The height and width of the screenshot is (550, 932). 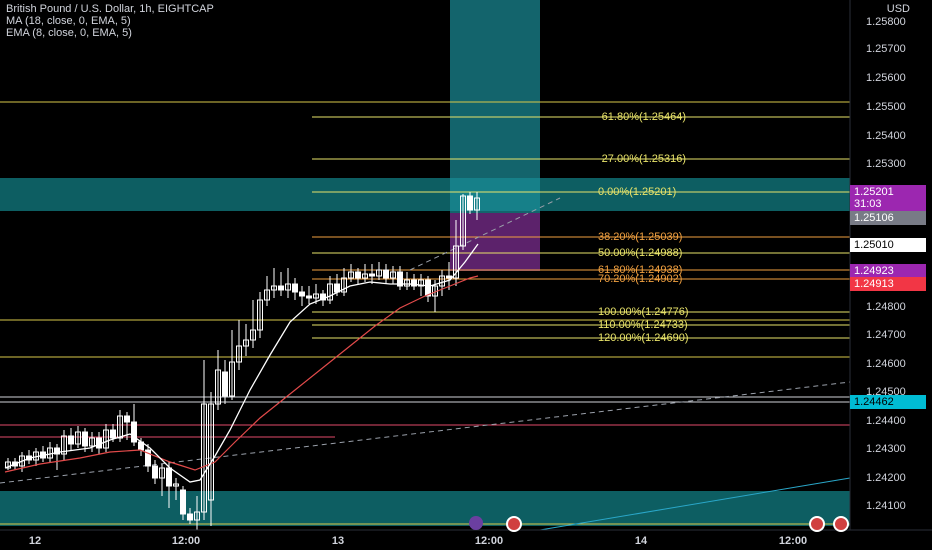 I want to click on current-price: 1.25201, so click(x=874, y=192).